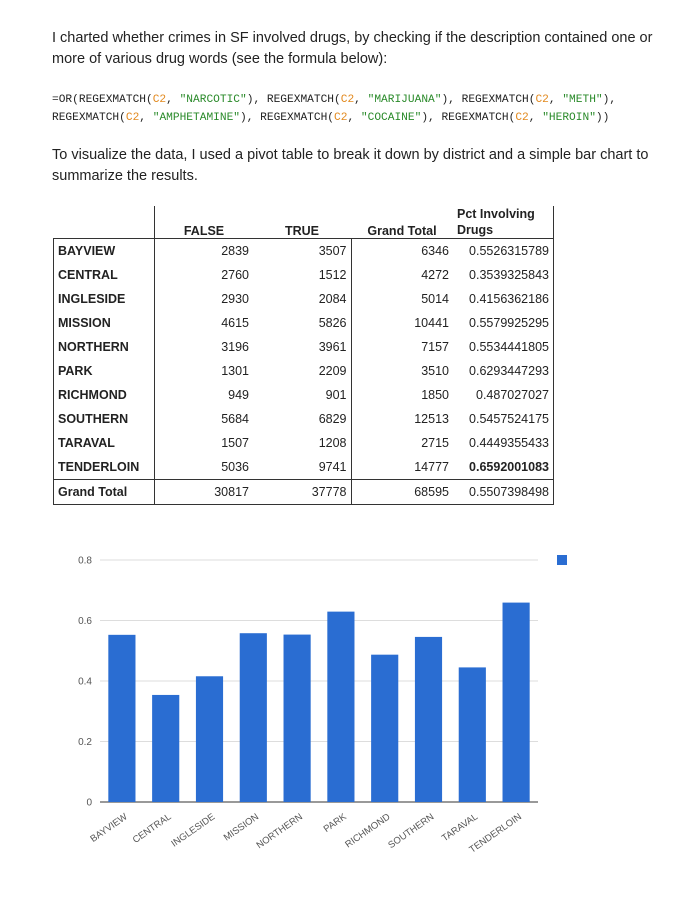 This screenshot has height=909, width=692. Describe the element at coordinates (104, 299) in the screenshot. I see `row-district: INGLESIDE` at that location.